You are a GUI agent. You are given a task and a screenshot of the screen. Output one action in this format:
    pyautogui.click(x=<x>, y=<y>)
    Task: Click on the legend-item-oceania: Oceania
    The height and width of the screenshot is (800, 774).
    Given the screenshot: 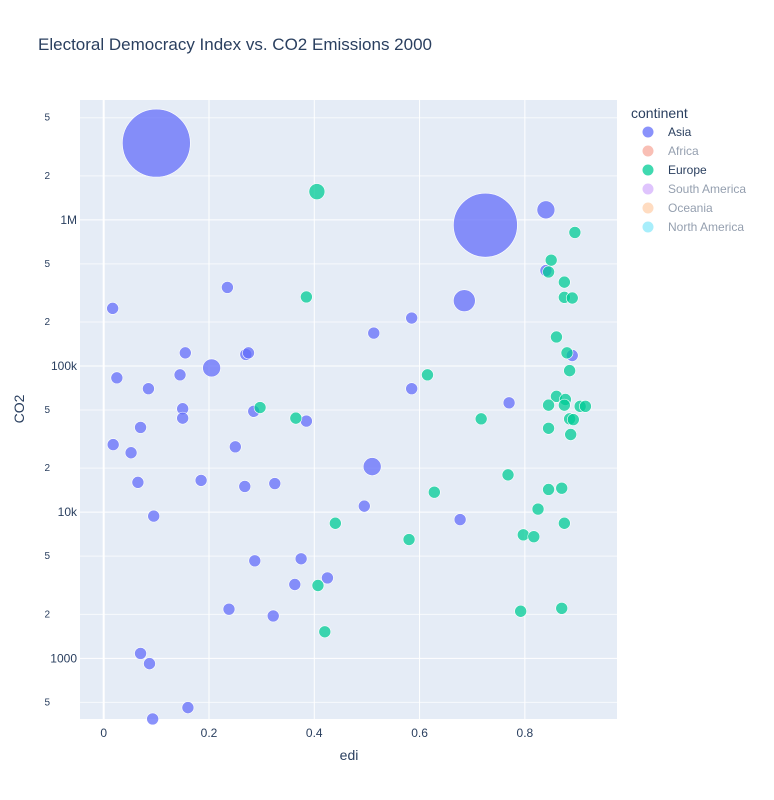 What is the action you would take?
    pyautogui.click(x=678, y=208)
    